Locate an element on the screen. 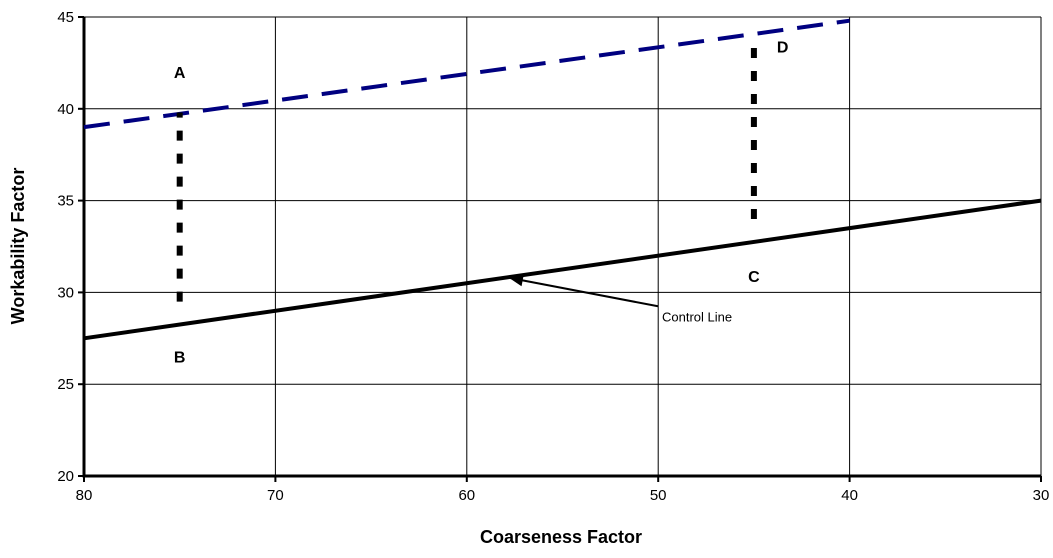 This screenshot has width=1053, height=558. upper-dashed-line is located at coordinates (466, 74).